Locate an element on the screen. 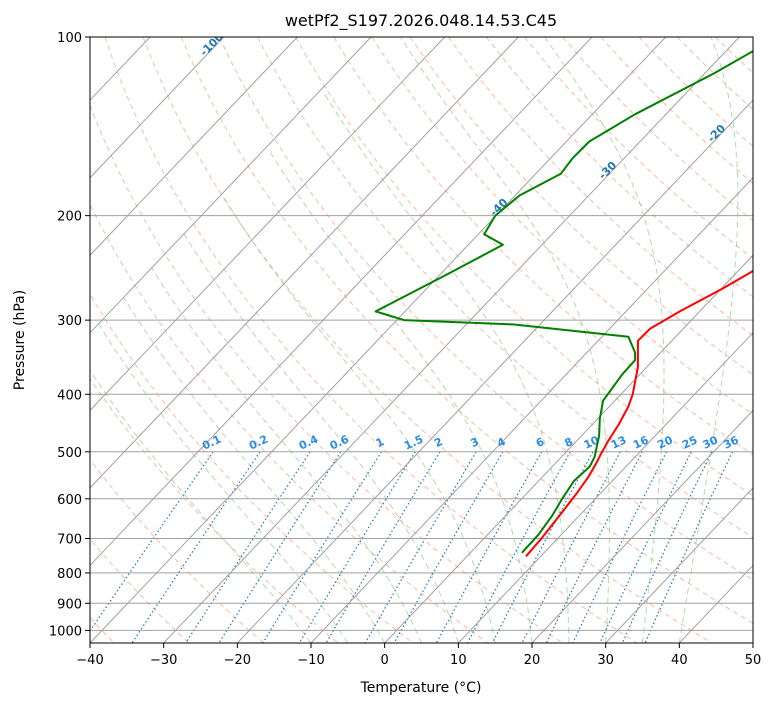  x-tick-label: 0 is located at coordinates (385, 660).